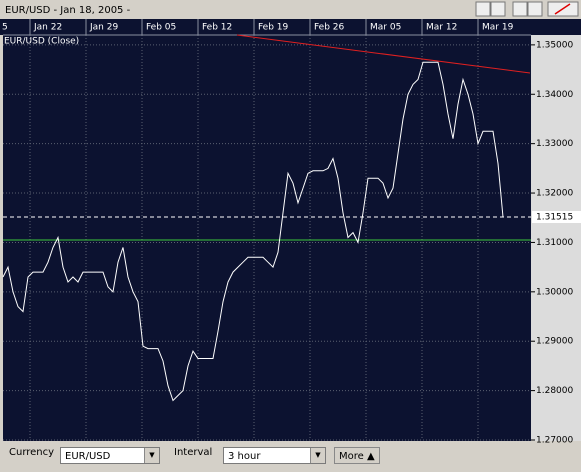 Image resolution: width=581 pixels, height=472 pixels. What do you see at coordinates (47, 28) in the screenshot?
I see `x-tick-label: Jan 22` at bounding box center [47, 28].